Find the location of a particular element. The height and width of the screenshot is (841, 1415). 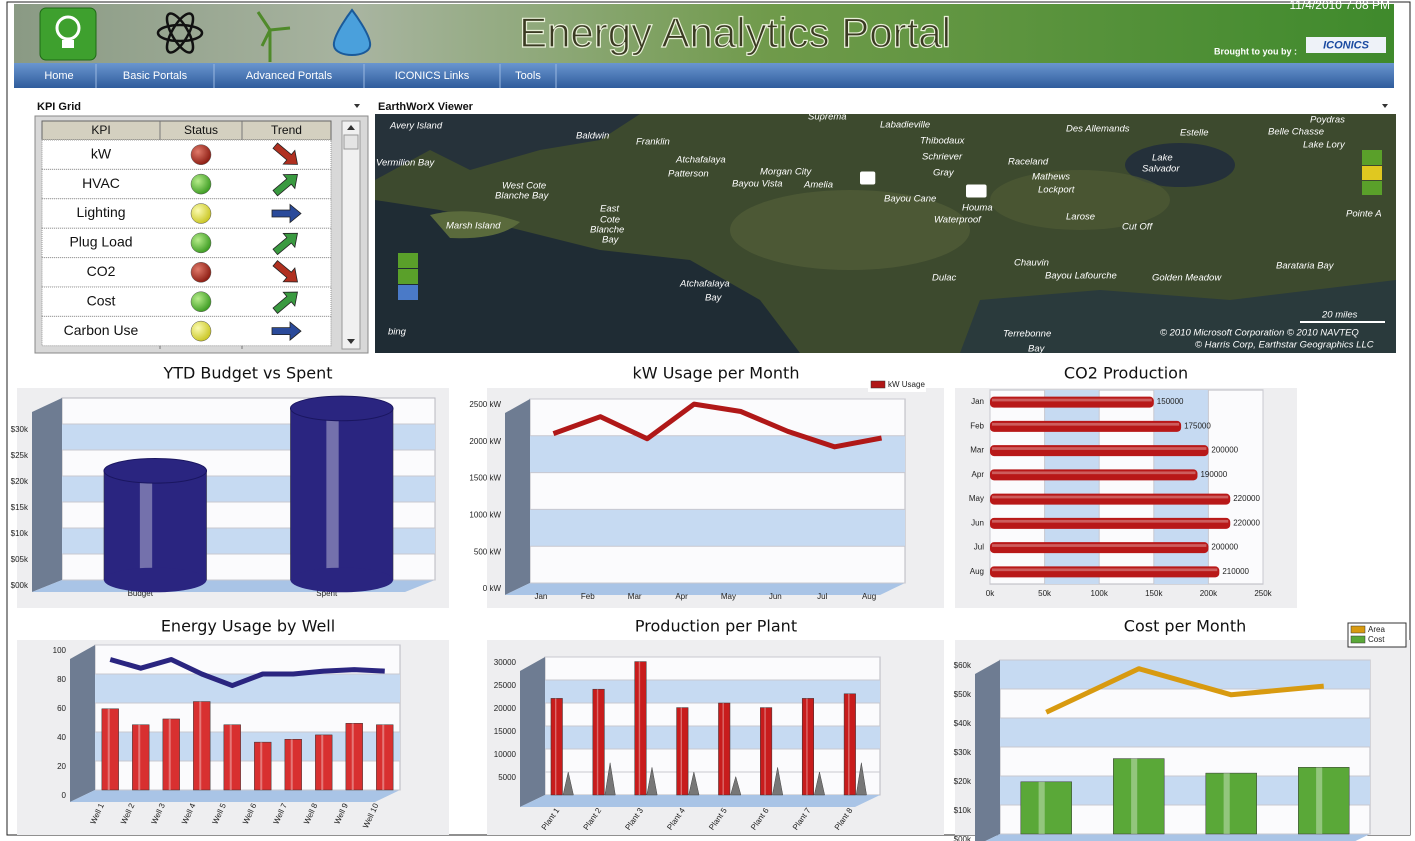

data-label: 210000 is located at coordinates (1235, 571).